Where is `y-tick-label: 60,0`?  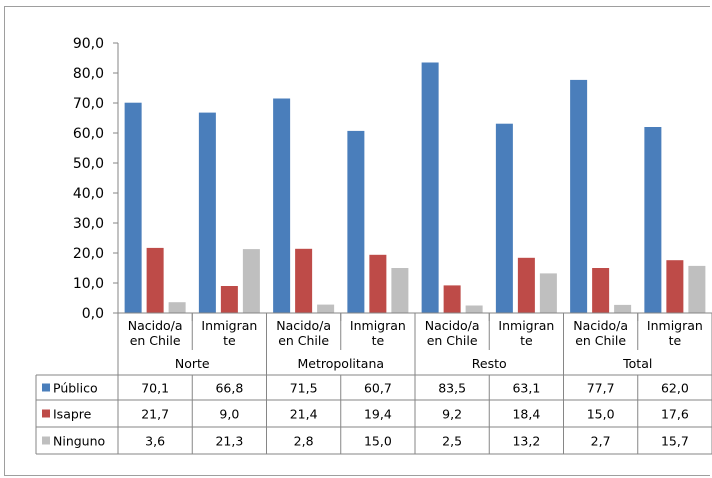 y-tick-label: 60,0 is located at coordinates (88, 134).